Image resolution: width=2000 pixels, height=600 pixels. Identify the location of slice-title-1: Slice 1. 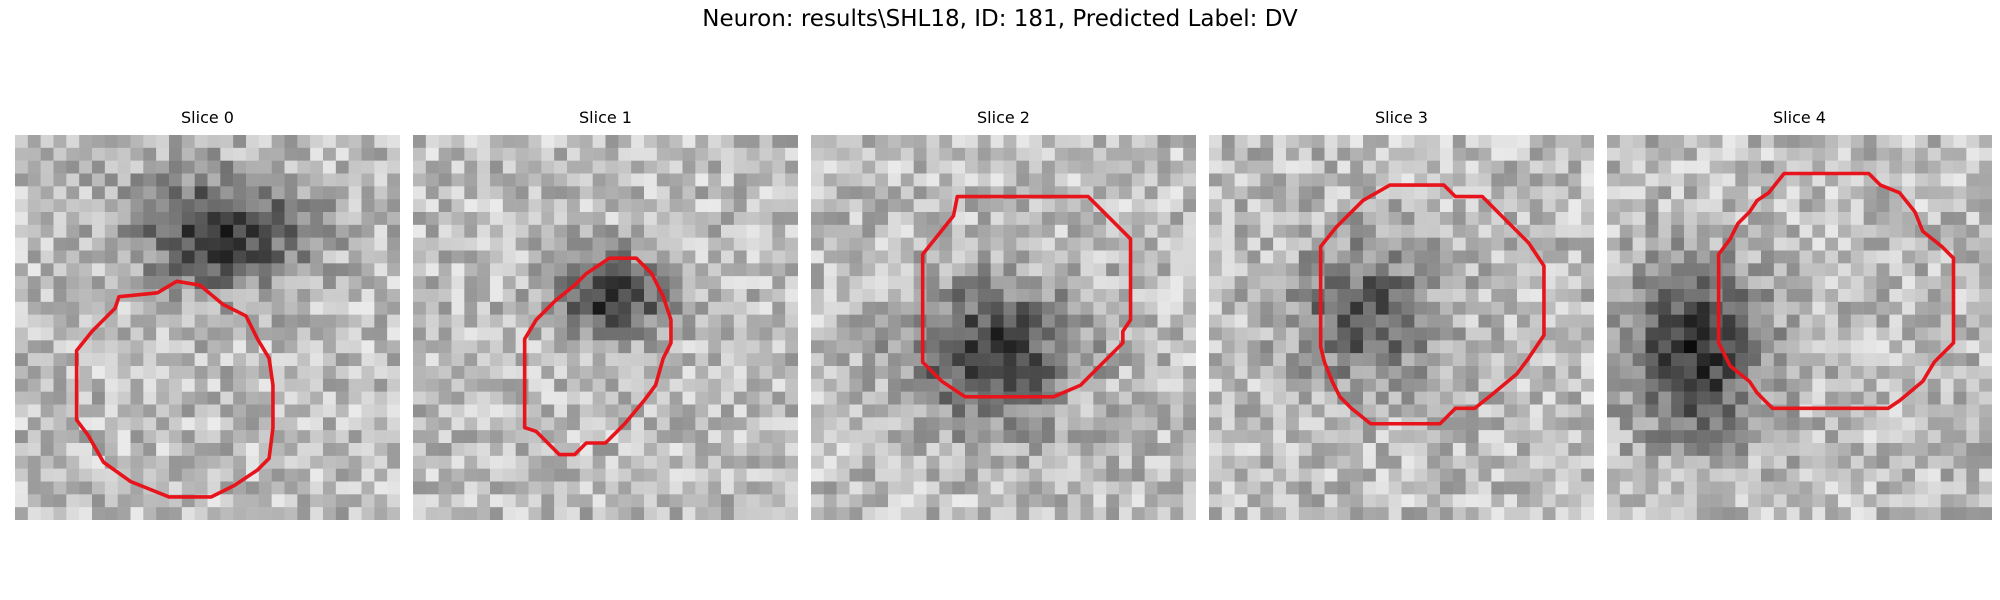
(605, 117).